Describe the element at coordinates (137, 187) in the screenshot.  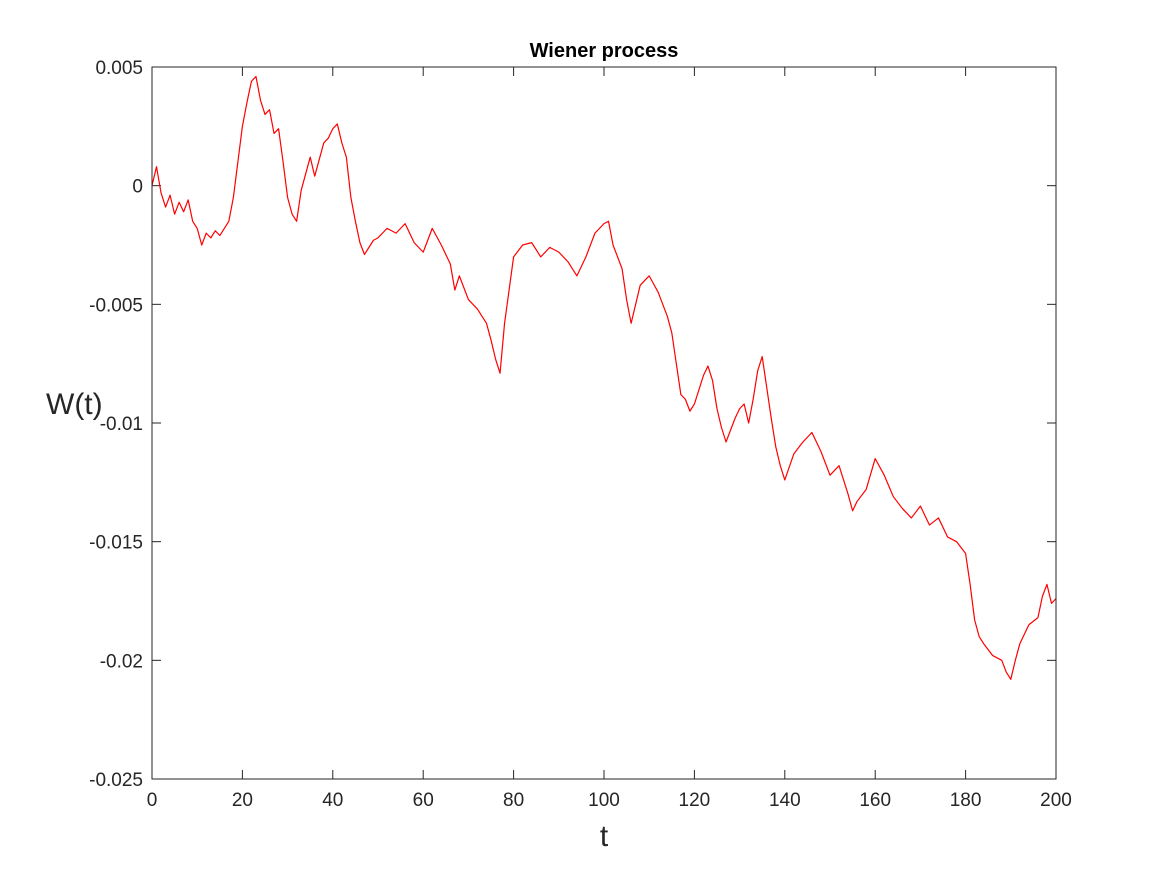
I see `y-tick-label: 0` at that location.